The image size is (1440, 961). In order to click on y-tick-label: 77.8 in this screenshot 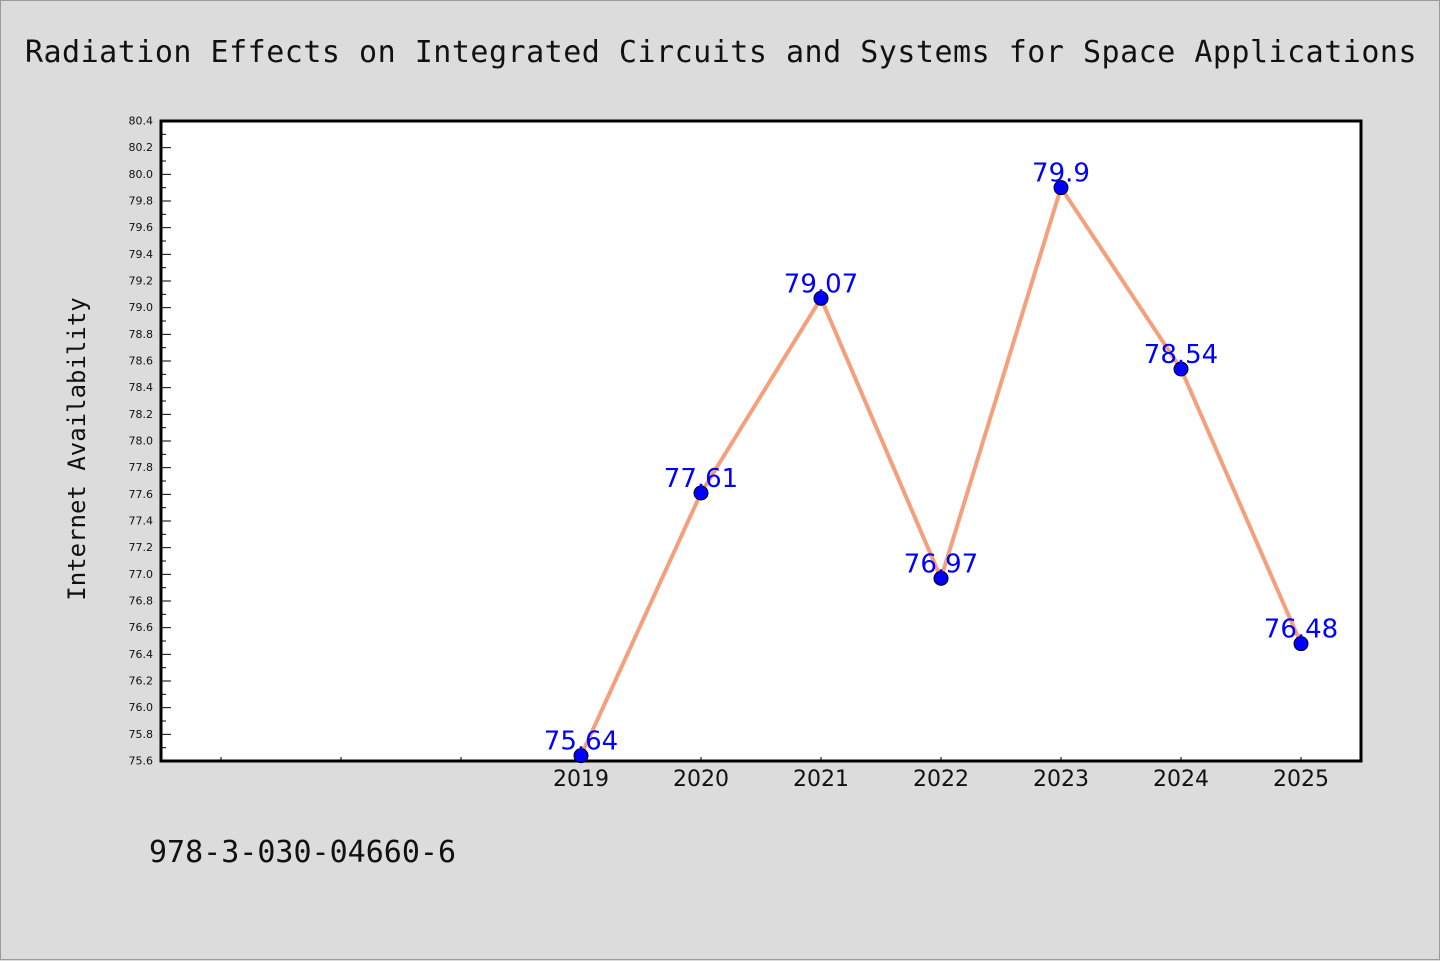, I will do `click(141, 467)`.